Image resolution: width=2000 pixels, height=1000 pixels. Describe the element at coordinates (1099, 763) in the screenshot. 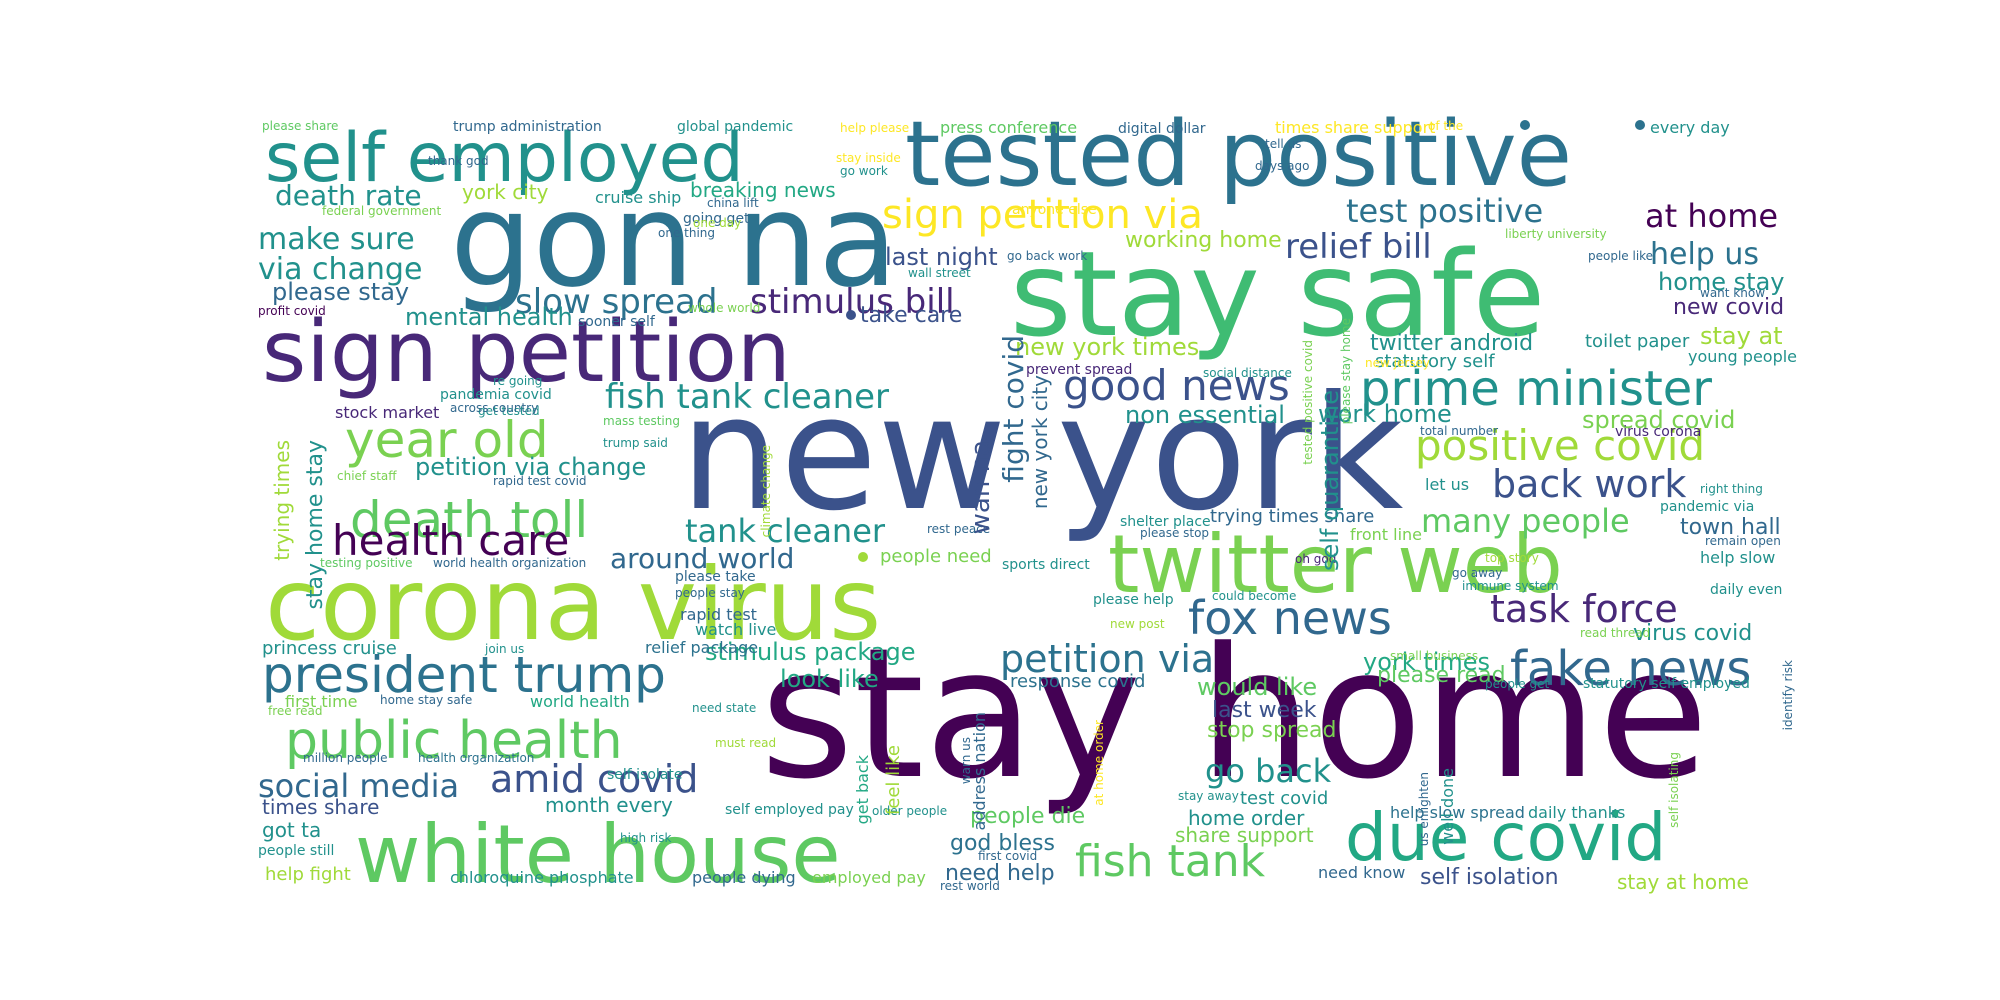

I see `cloud-word: at home order` at that location.